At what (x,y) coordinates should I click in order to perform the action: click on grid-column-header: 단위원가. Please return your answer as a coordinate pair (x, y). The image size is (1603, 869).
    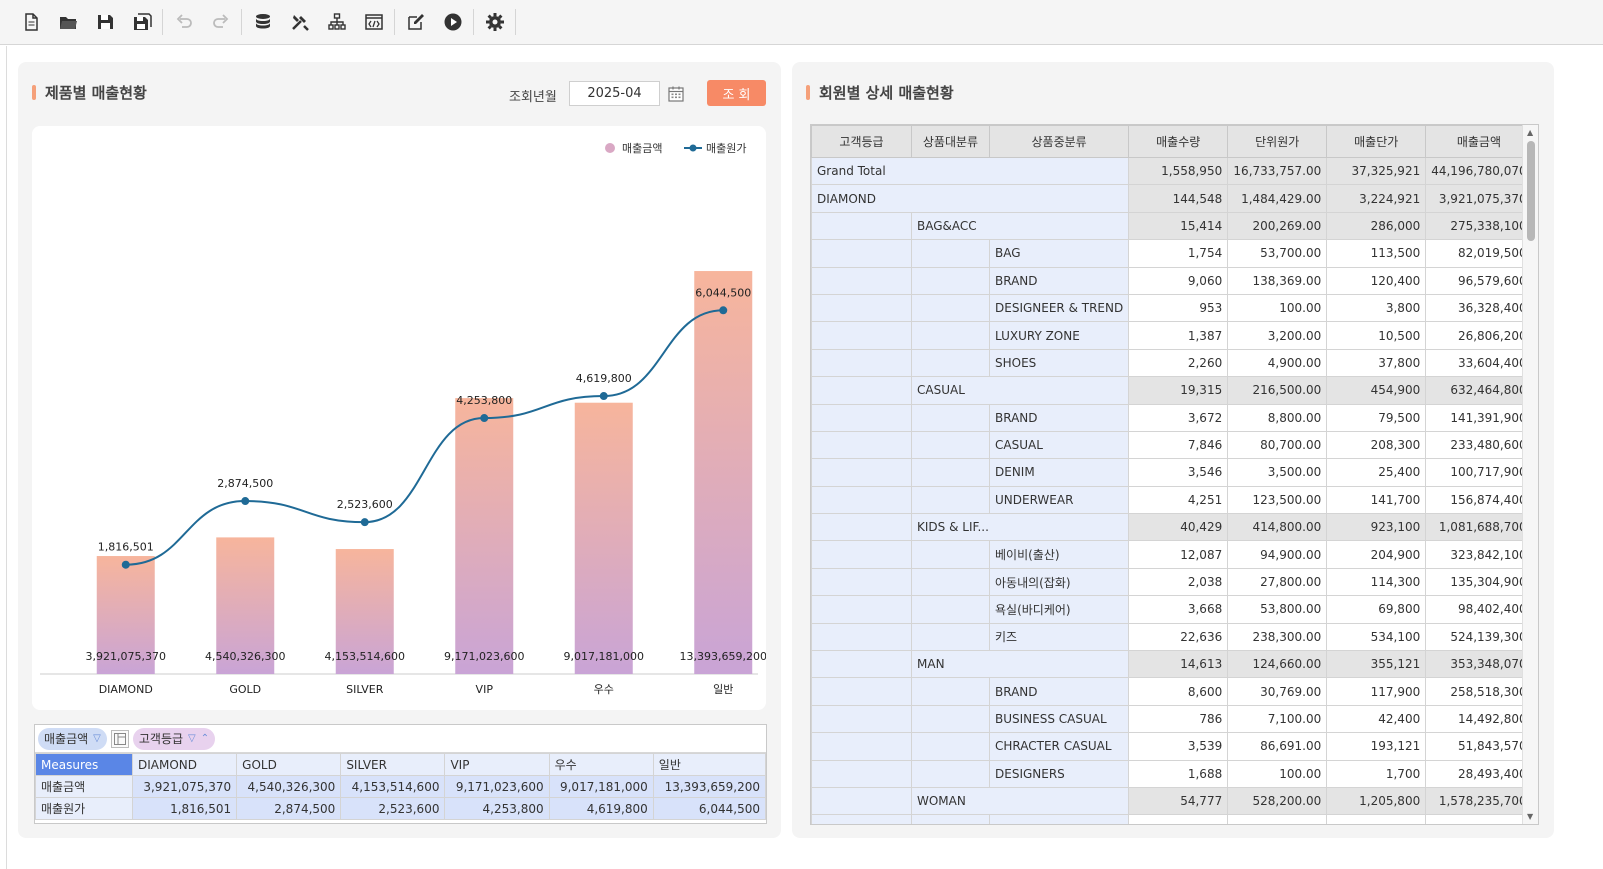
    Looking at the image, I should click on (1277, 141).